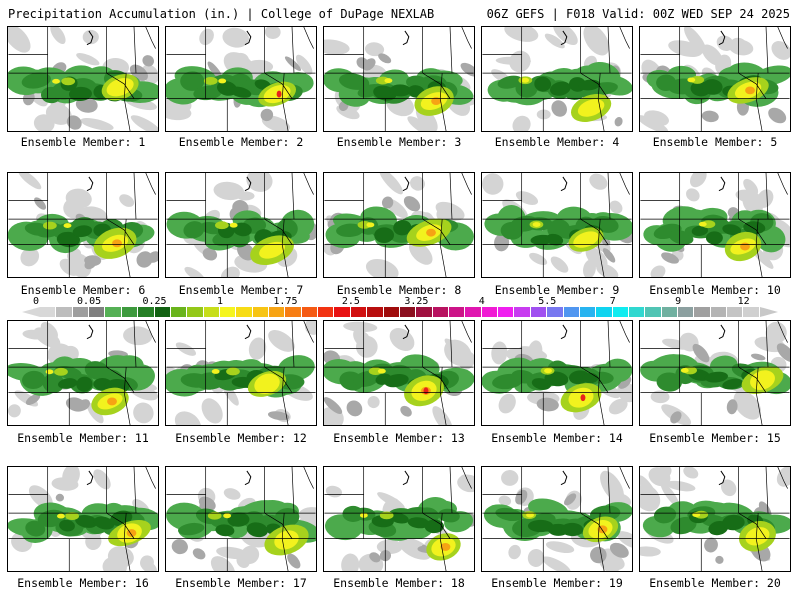 The height and width of the screenshot is (600, 800). What do you see at coordinates (557, 290) in the screenshot?
I see `ensemble-member-label: Ensemble Member: 9` at bounding box center [557, 290].